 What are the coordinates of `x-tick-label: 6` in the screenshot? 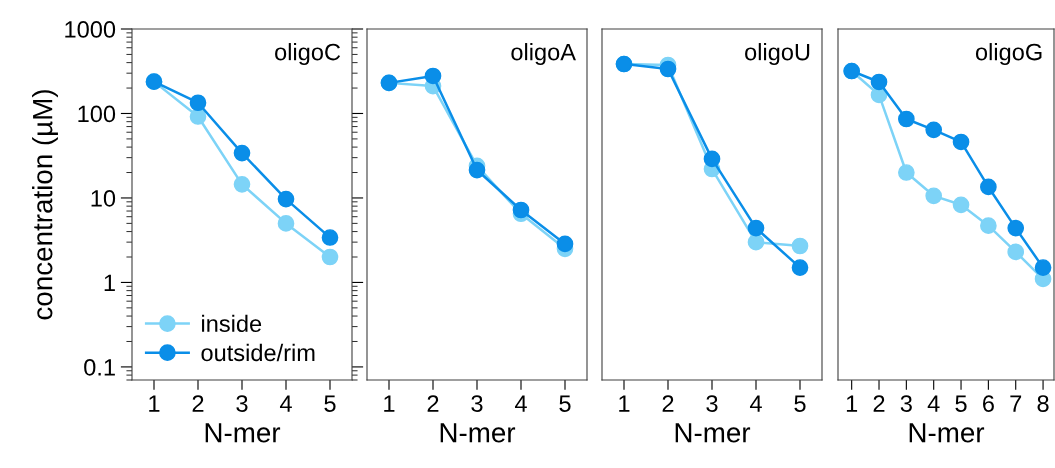 It's located at (988, 403).